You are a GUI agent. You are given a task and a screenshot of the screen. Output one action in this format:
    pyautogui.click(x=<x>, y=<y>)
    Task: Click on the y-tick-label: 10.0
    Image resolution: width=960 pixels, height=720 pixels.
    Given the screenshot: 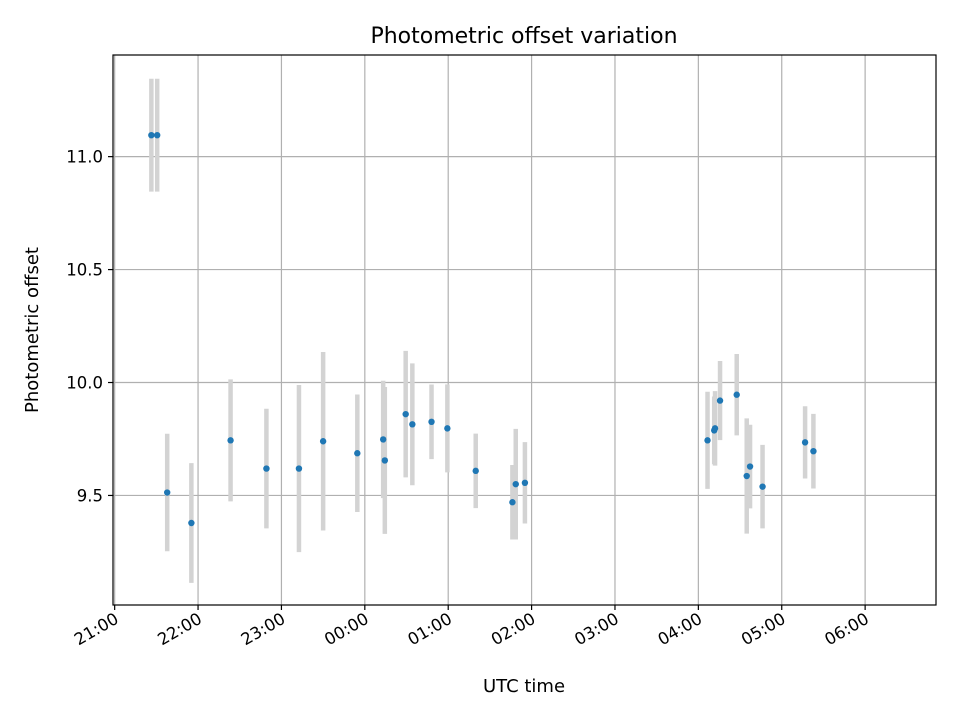 What is the action you would take?
    pyautogui.click(x=84, y=383)
    